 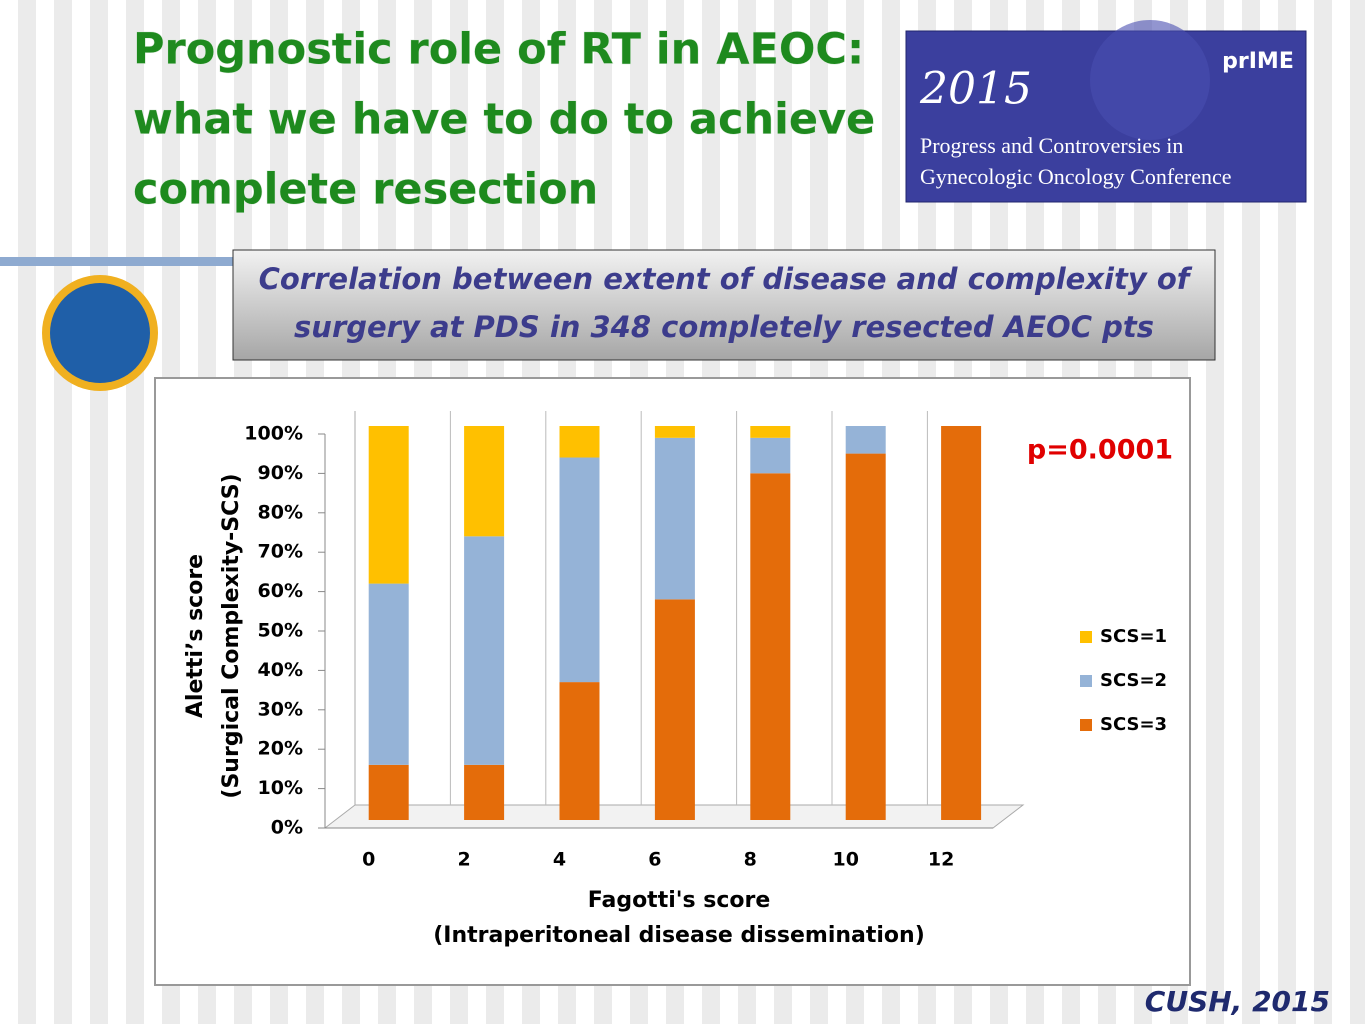 What do you see at coordinates (273, 434) in the screenshot?
I see `y-tick-label: 100%` at bounding box center [273, 434].